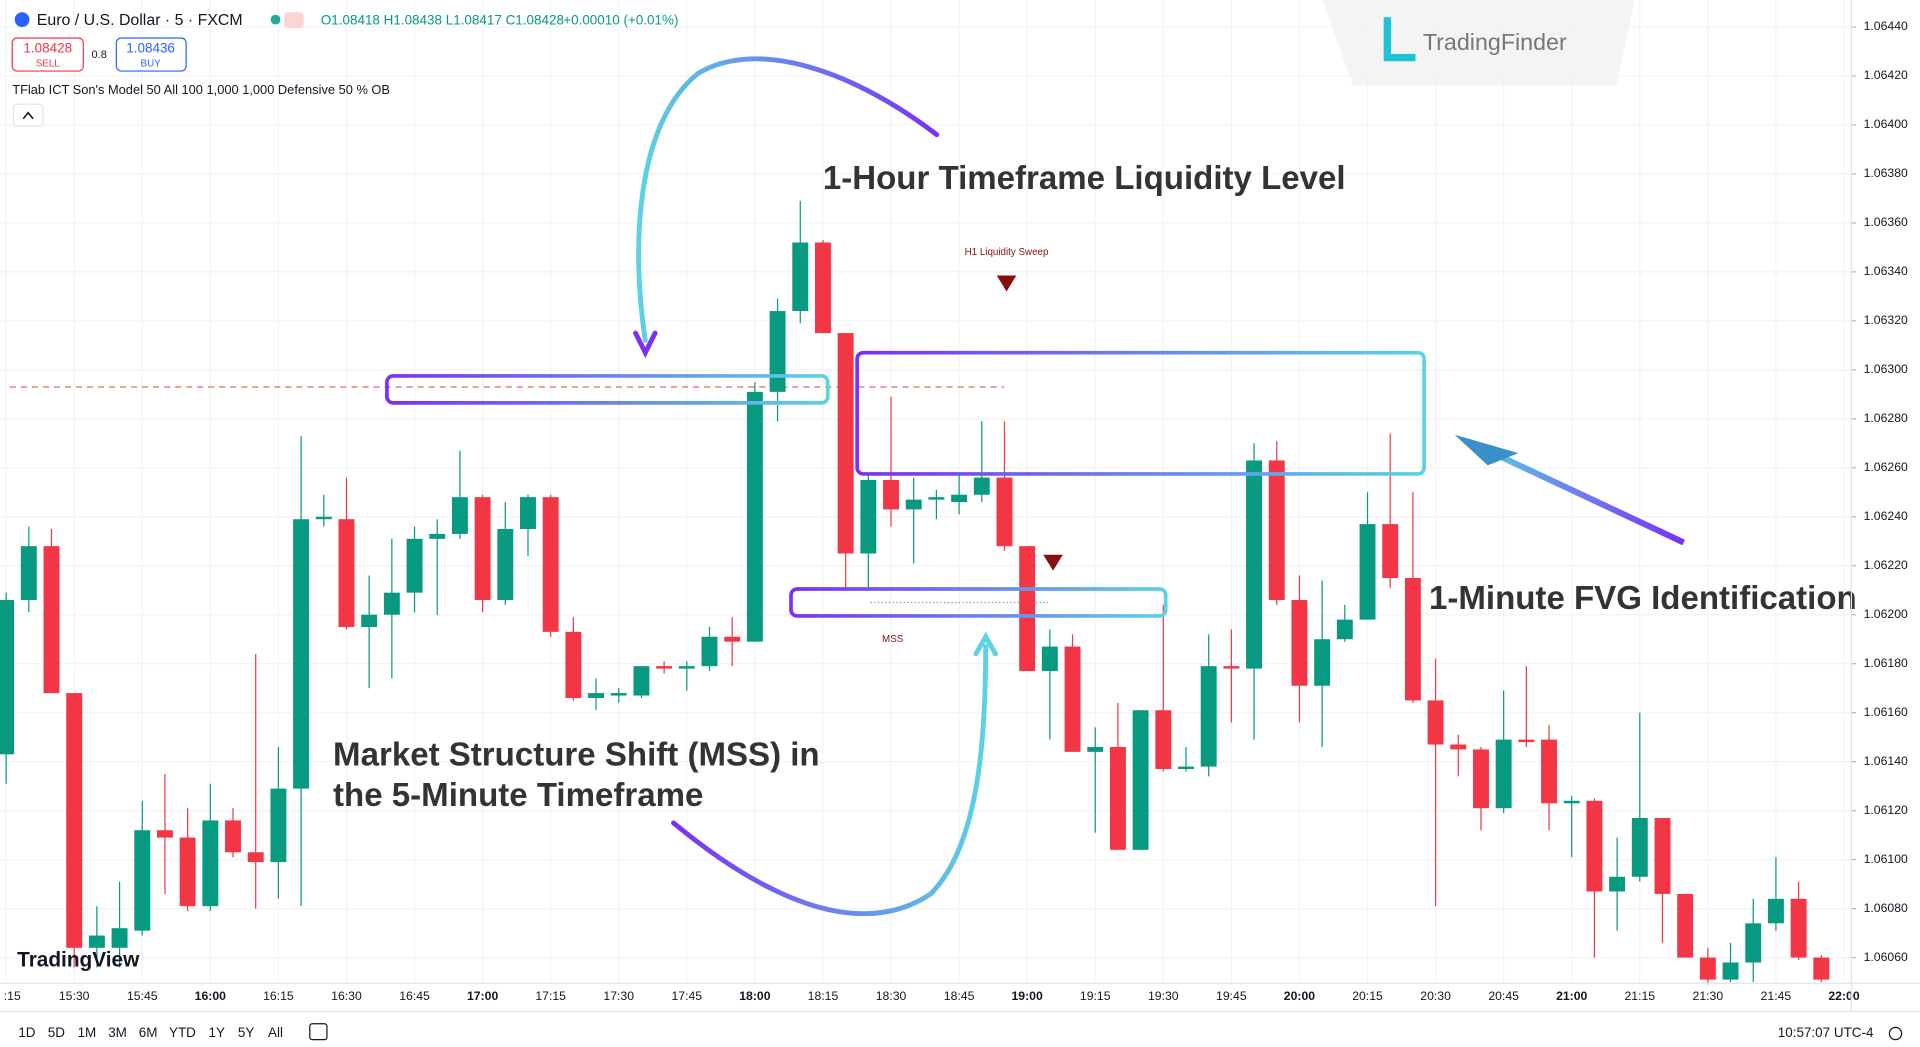  Describe the element at coordinates (78, 960) in the screenshot. I see `platform-logo: TradingView` at that location.